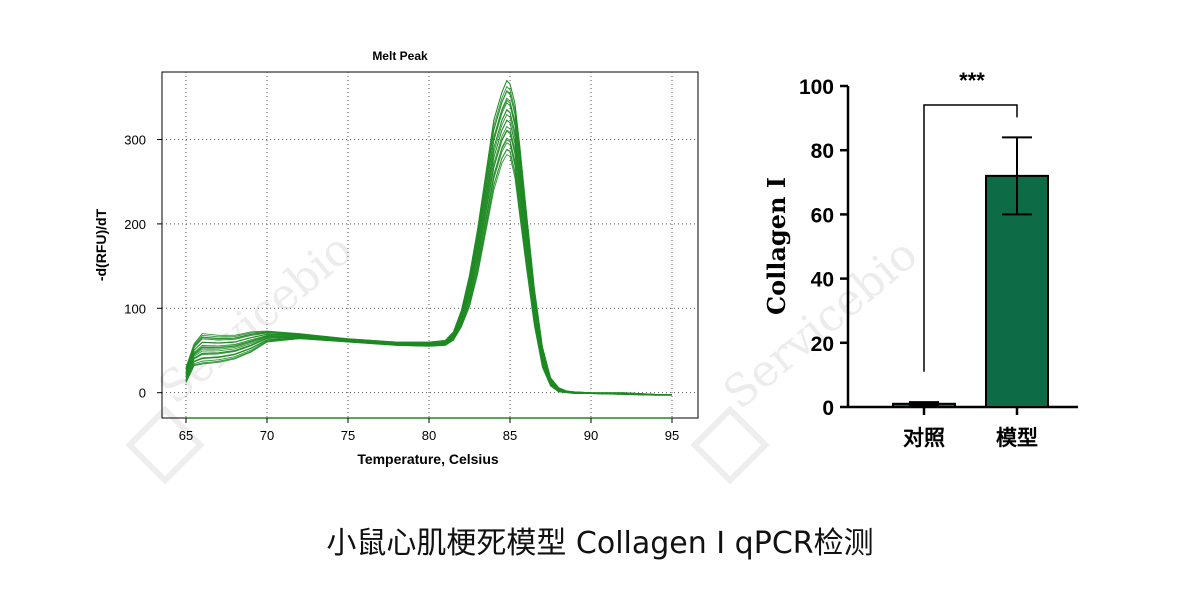 The width and height of the screenshot is (1200, 600). What do you see at coordinates (822, 280) in the screenshot?
I see `bar-y-tick-label: 40` at bounding box center [822, 280].